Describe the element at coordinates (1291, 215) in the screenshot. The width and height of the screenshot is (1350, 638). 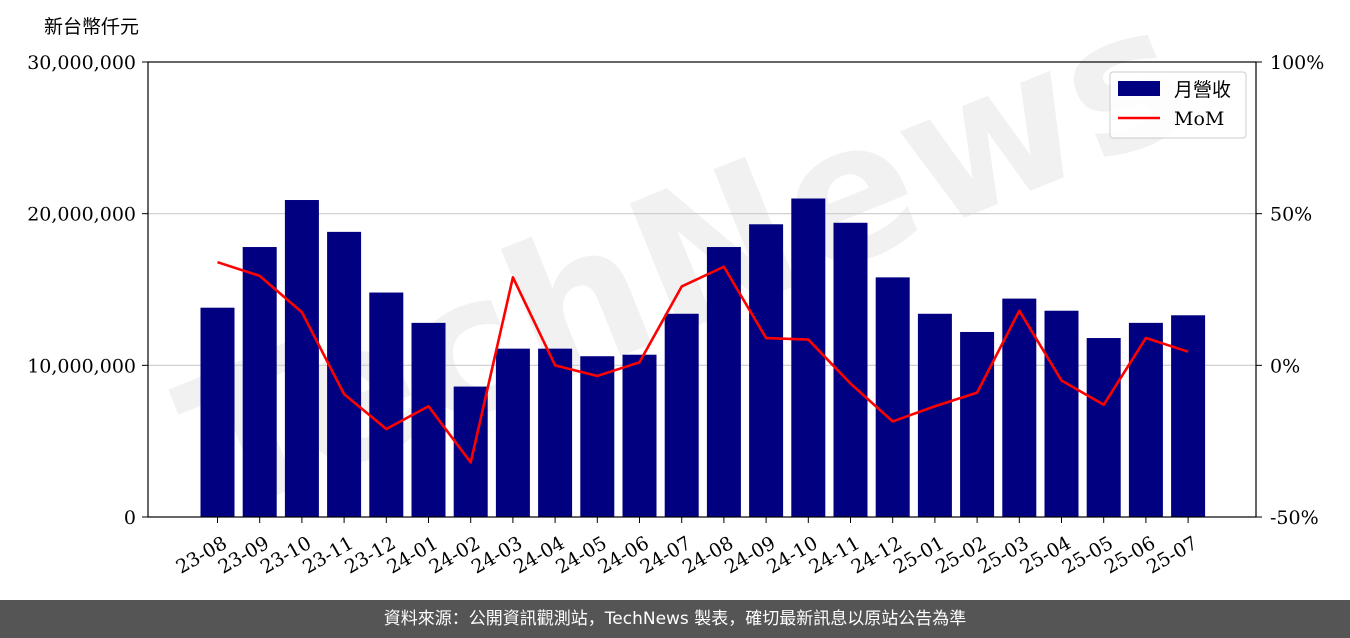
I see `y-right-tick-label: 50%` at that location.